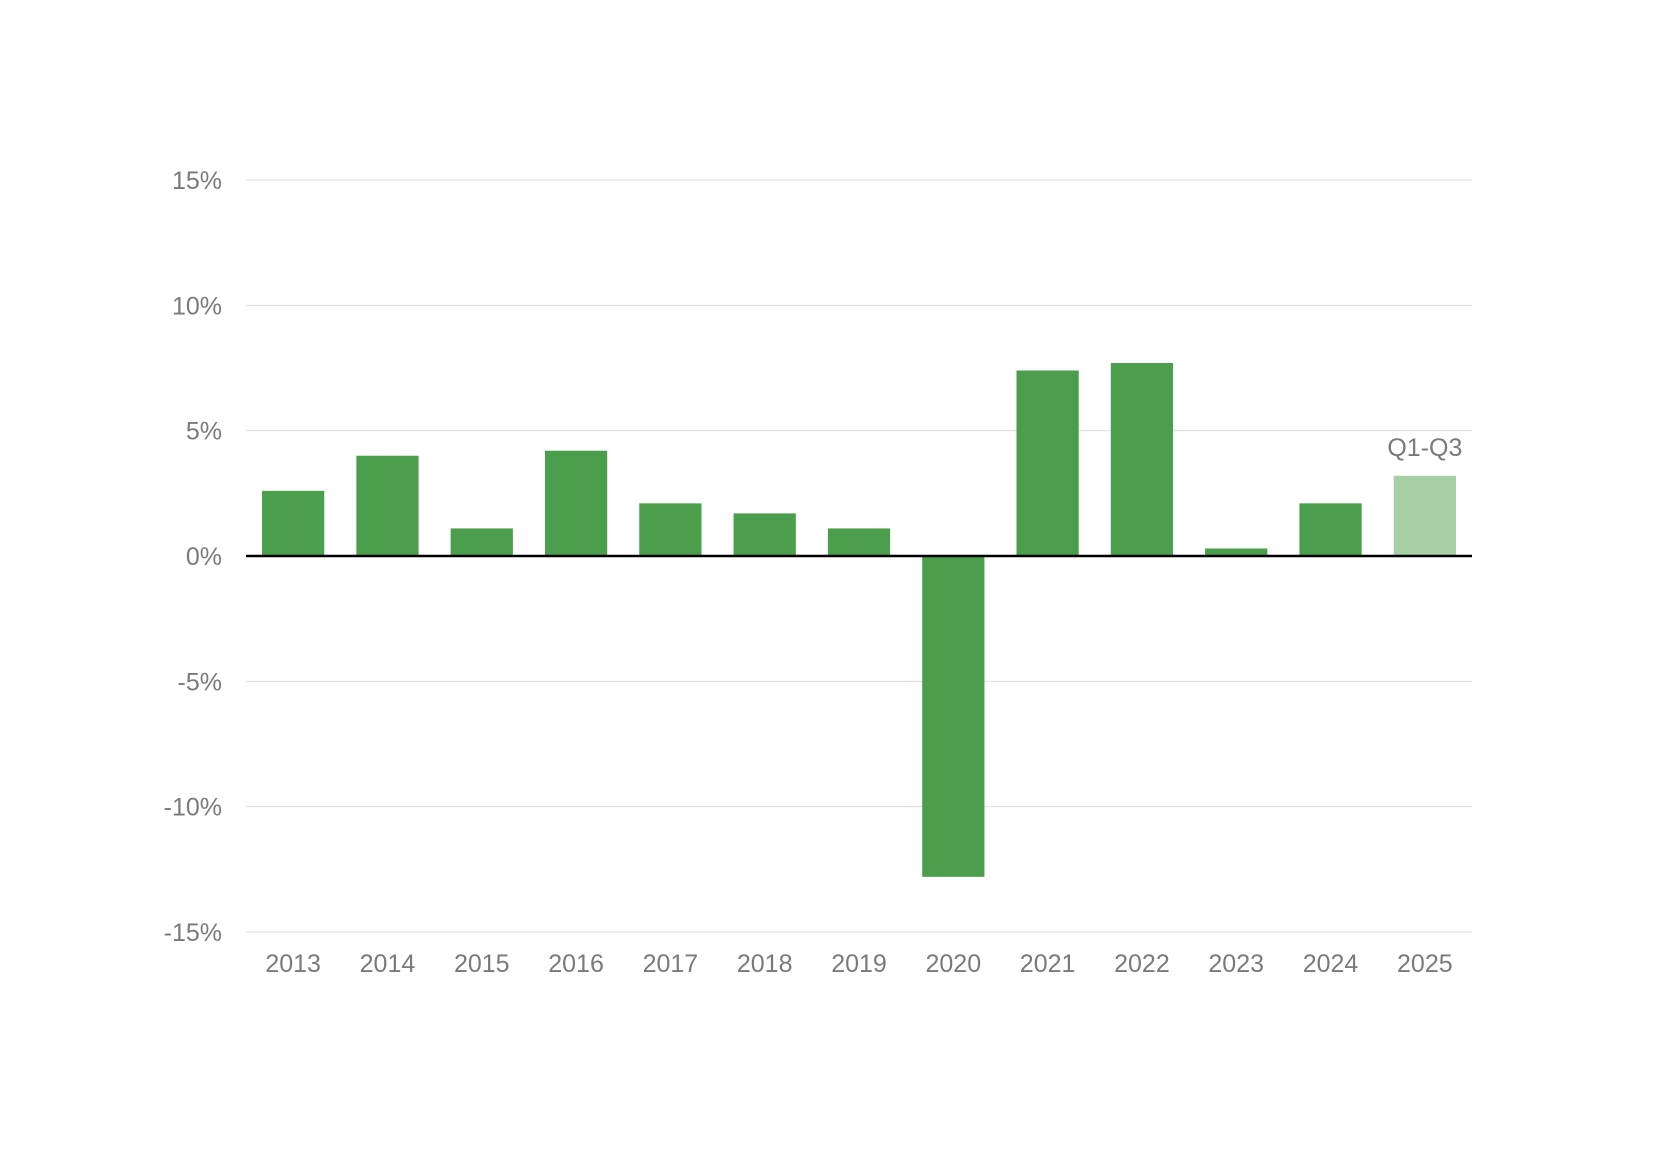 Image resolution: width=1654 pixels, height=1166 pixels. I want to click on annotation-label: Q1-Q3, so click(1424, 448).